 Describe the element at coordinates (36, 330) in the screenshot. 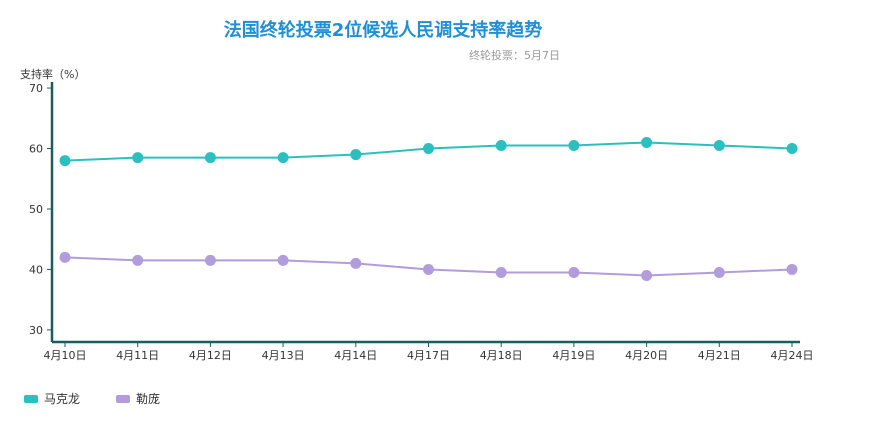

I see `y-tick-label: 30` at that location.